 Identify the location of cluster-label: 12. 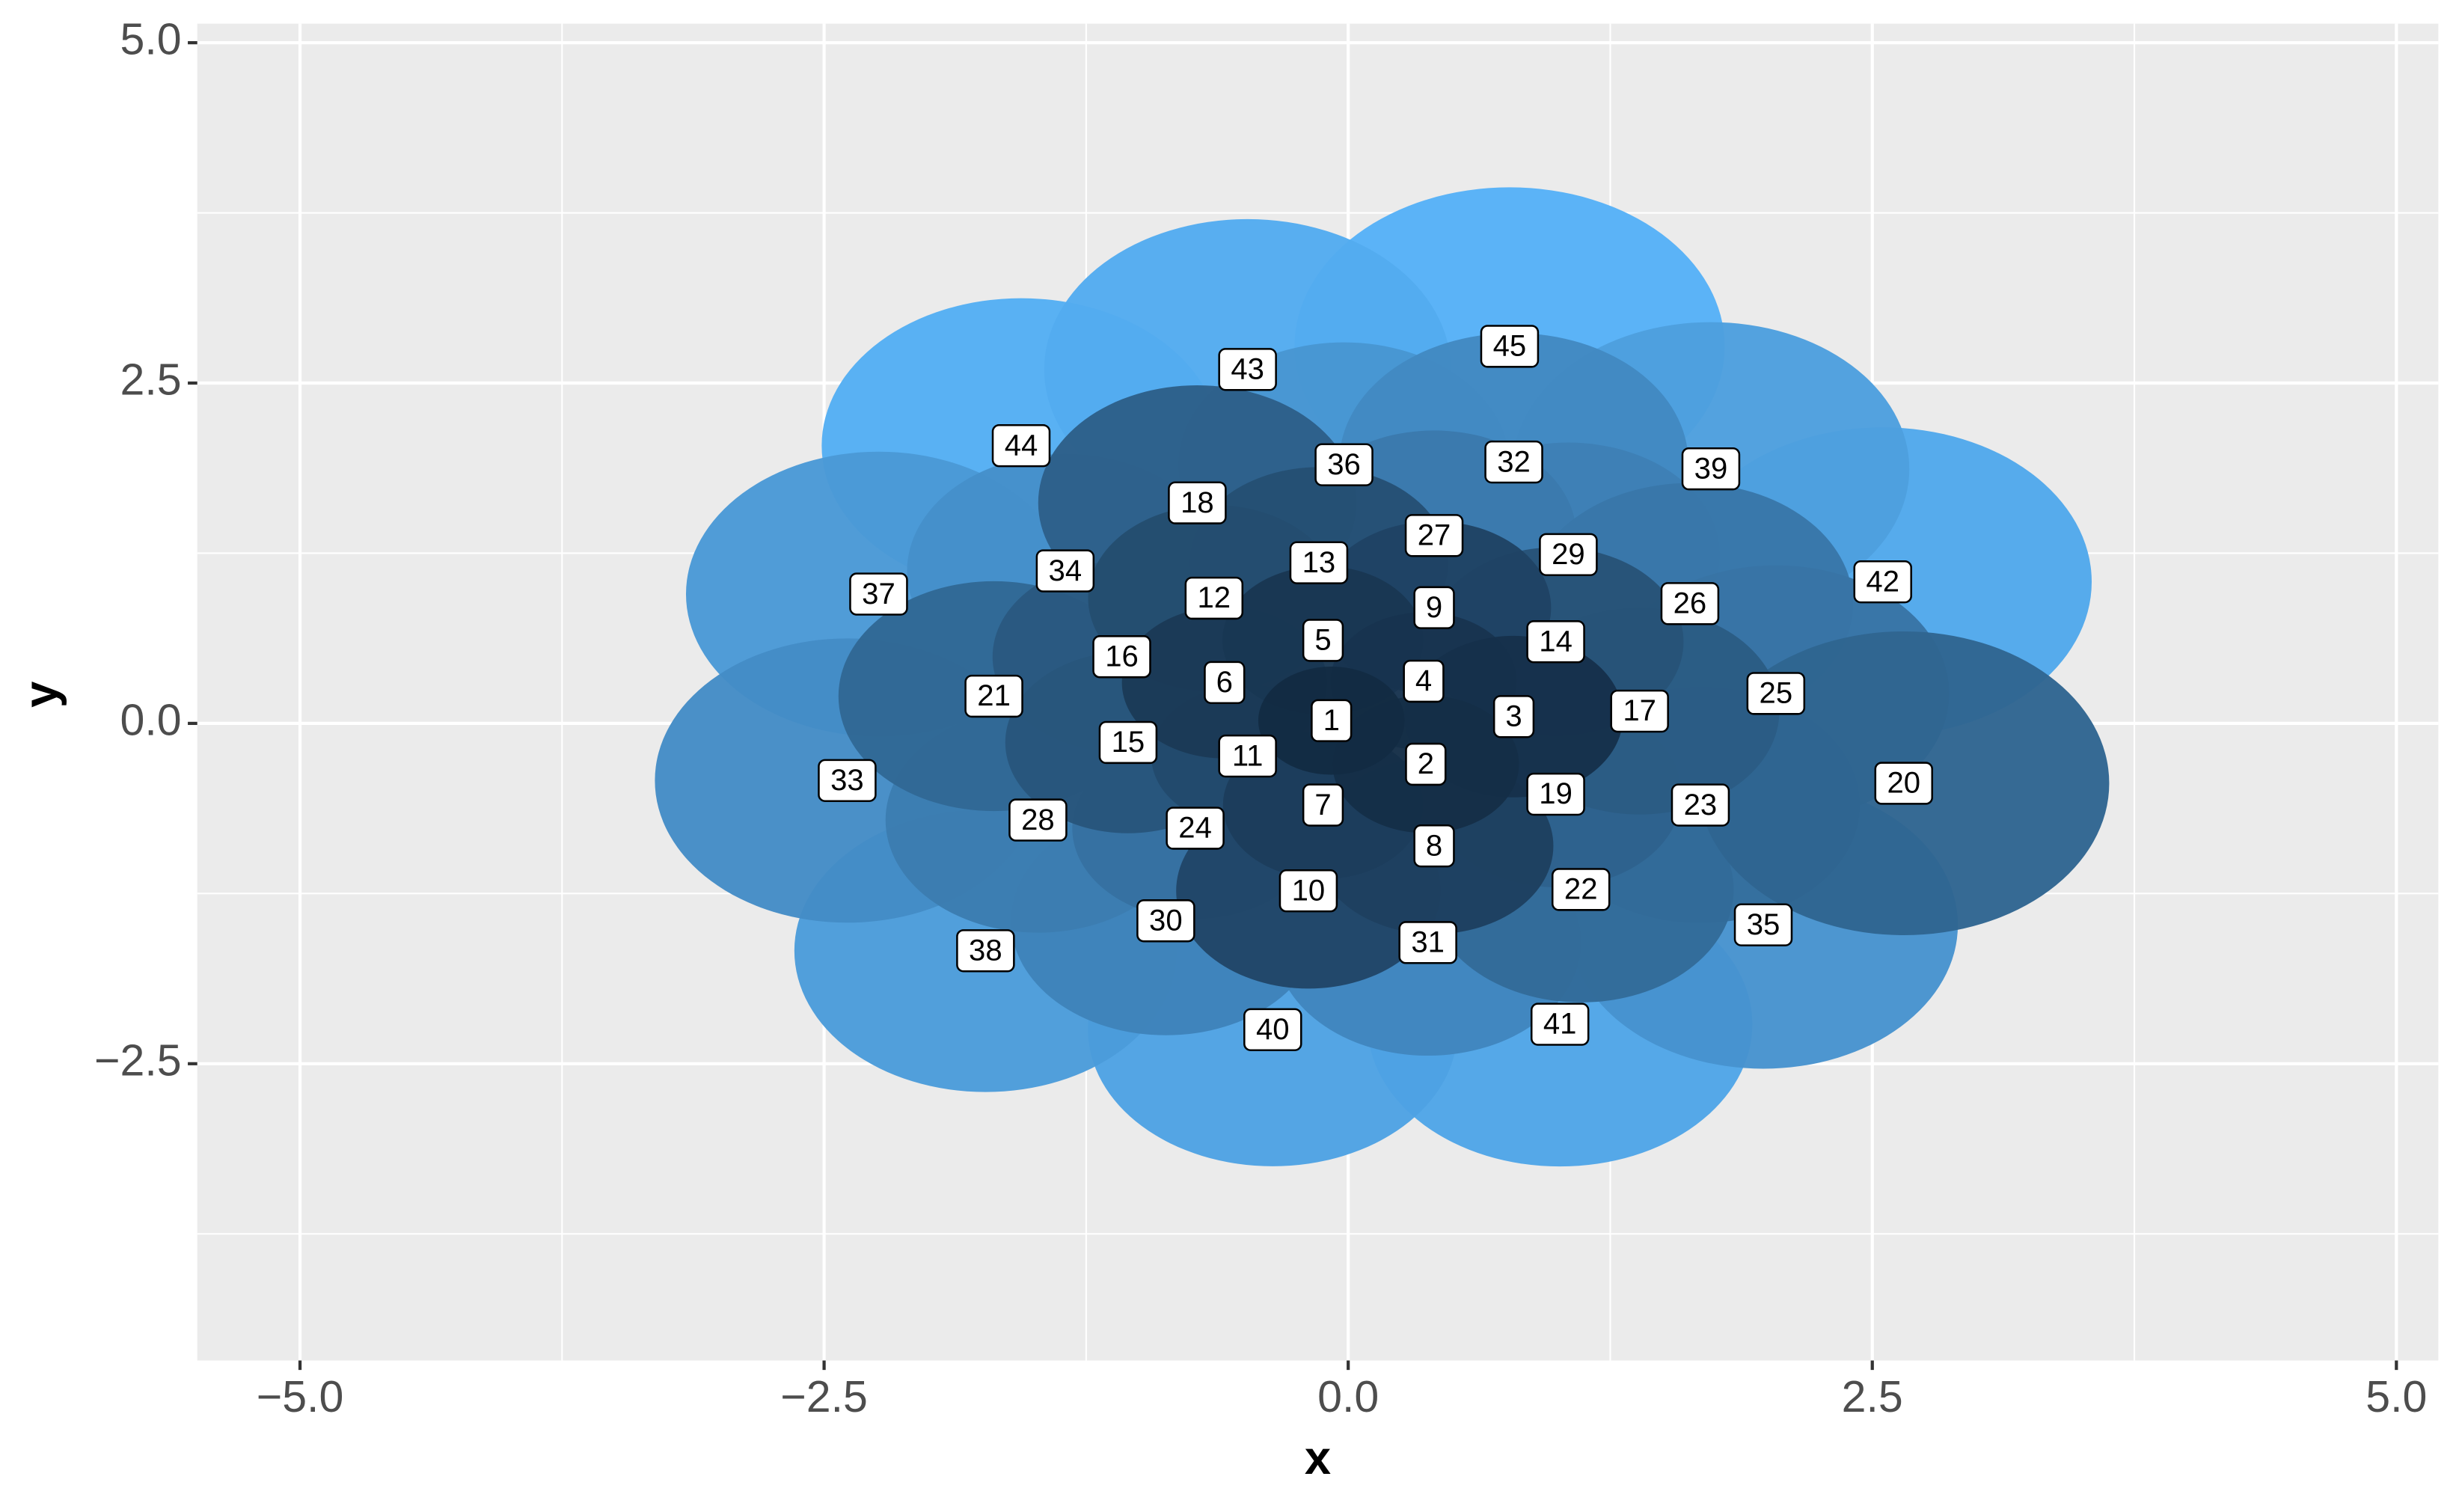
(1214, 597).